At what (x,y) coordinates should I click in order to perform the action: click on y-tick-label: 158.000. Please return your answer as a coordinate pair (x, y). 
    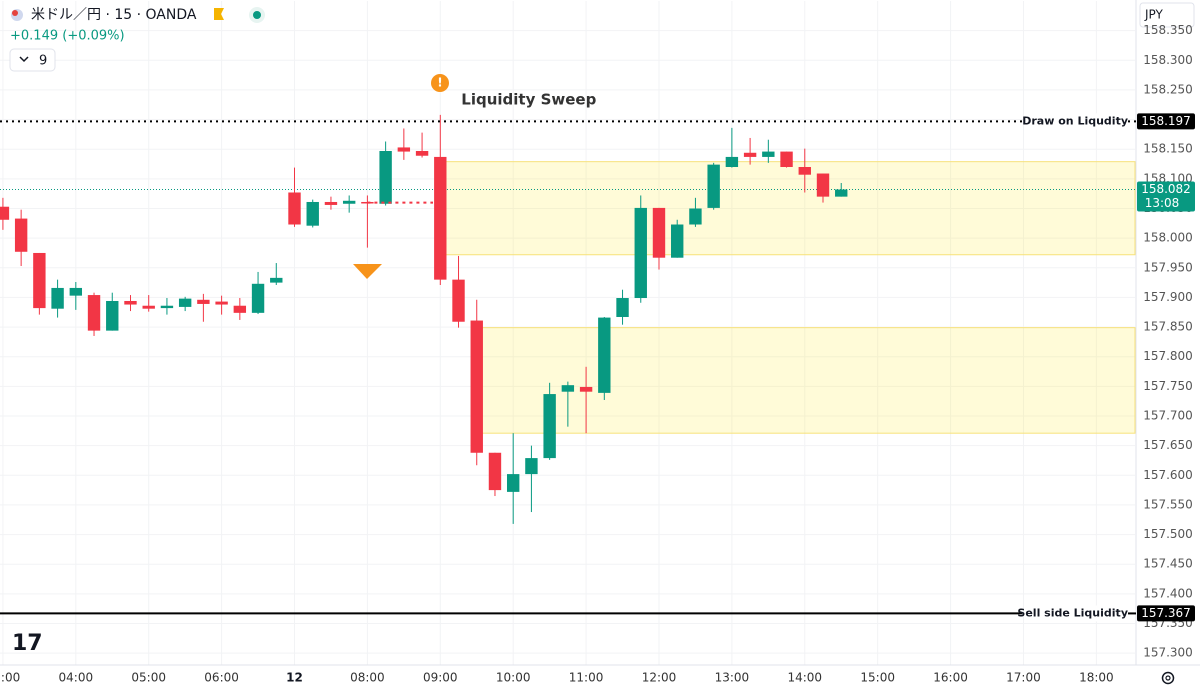
    Looking at the image, I should click on (1168, 238).